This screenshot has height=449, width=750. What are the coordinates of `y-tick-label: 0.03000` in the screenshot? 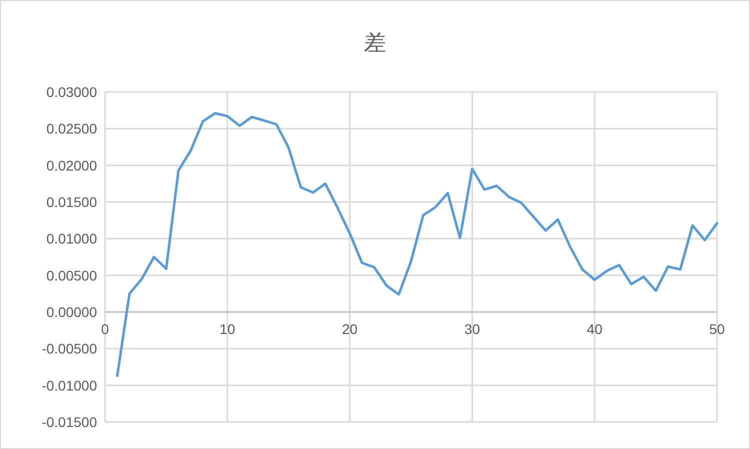 It's located at (72, 92).